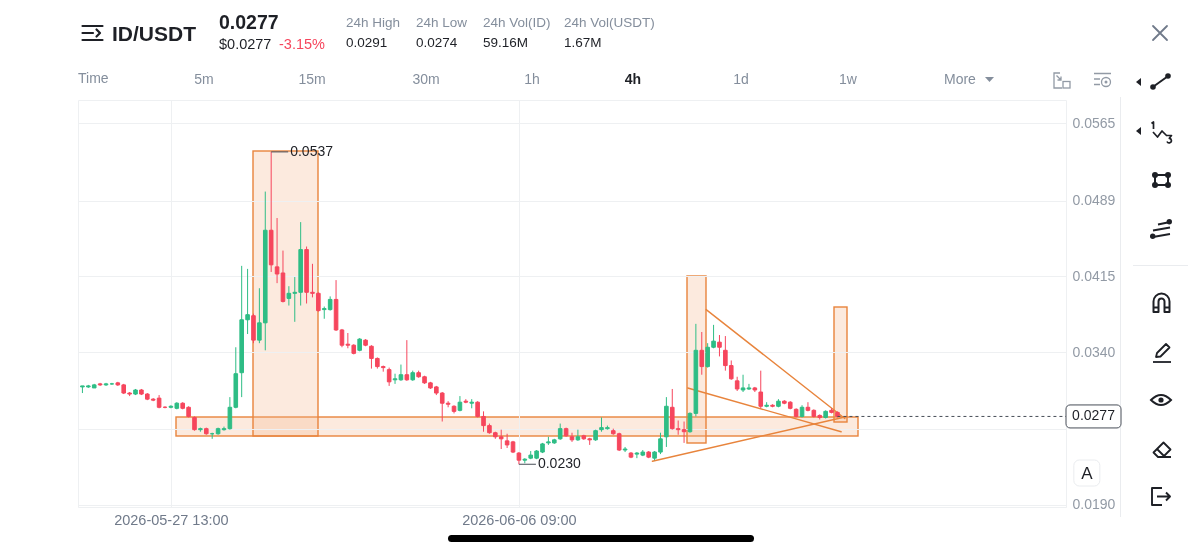  I want to click on text: $0.0277, so click(245, 43).